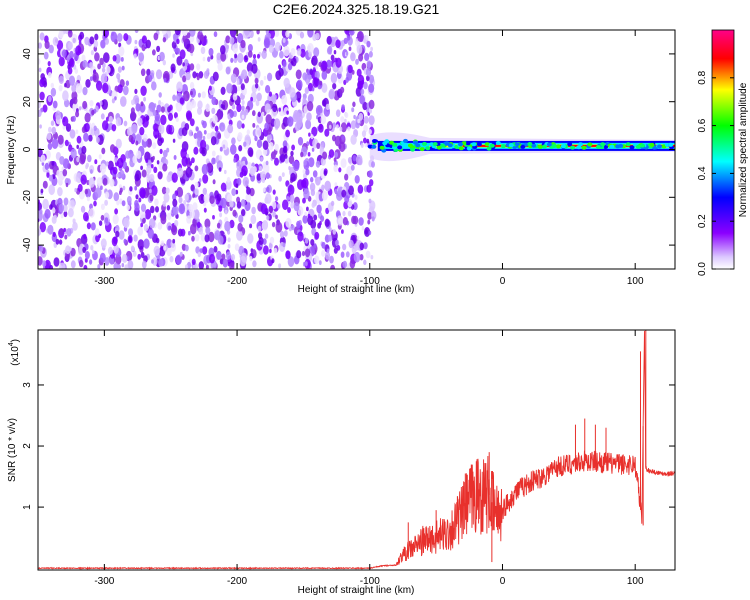 The image size is (750, 600). What do you see at coordinates (237, 581) in the screenshot?
I see `x-tick-label: -200` at bounding box center [237, 581].